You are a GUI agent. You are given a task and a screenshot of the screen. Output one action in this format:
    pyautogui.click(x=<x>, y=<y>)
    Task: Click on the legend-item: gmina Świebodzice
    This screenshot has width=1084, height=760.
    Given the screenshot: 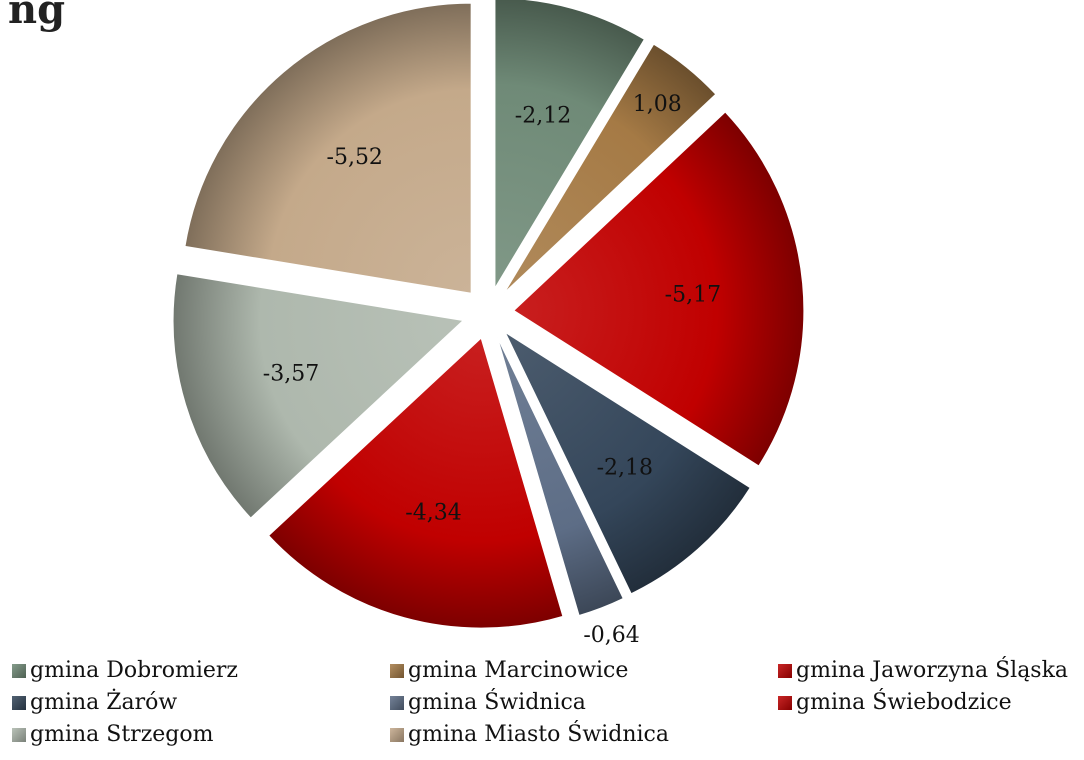 What is the action you would take?
    pyautogui.click(x=895, y=702)
    